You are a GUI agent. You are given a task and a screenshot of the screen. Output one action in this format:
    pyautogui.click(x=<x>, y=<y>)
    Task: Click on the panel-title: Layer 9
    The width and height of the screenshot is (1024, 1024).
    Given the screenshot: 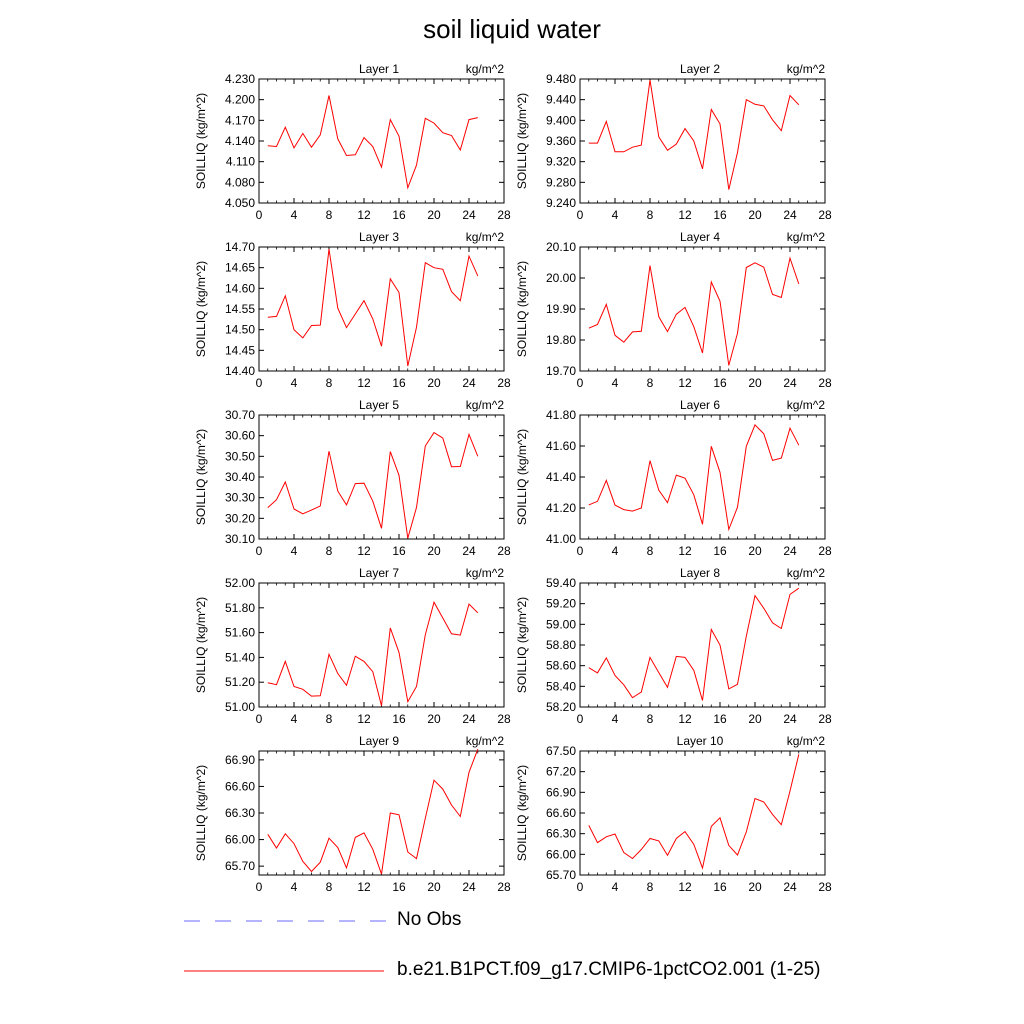 What is the action you would take?
    pyautogui.click(x=379, y=741)
    